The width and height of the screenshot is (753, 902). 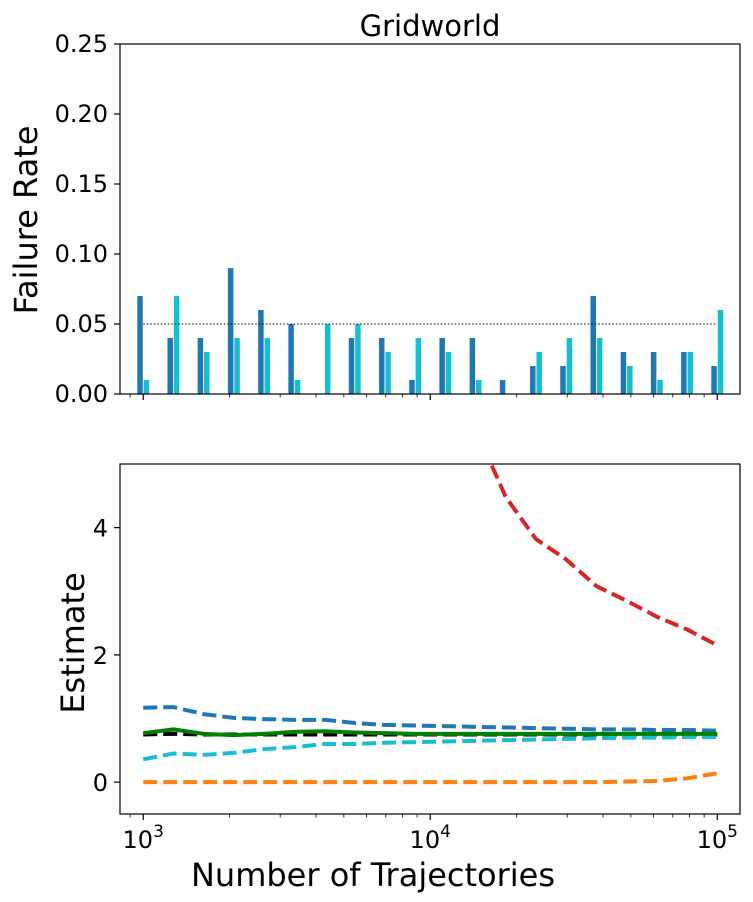 What do you see at coordinates (73, 642) in the screenshot?
I see `bottom-y-axis-title: Estimate` at bounding box center [73, 642].